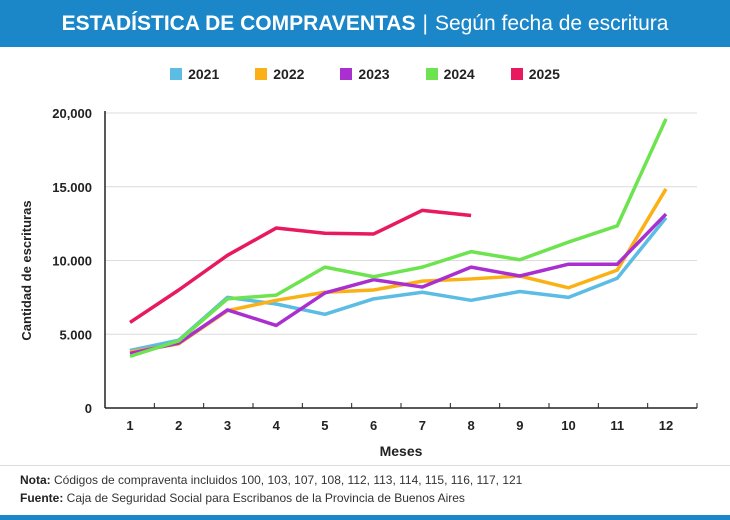  I want to click on y-axis-title: Cantidad de escrituras, so click(26, 270).